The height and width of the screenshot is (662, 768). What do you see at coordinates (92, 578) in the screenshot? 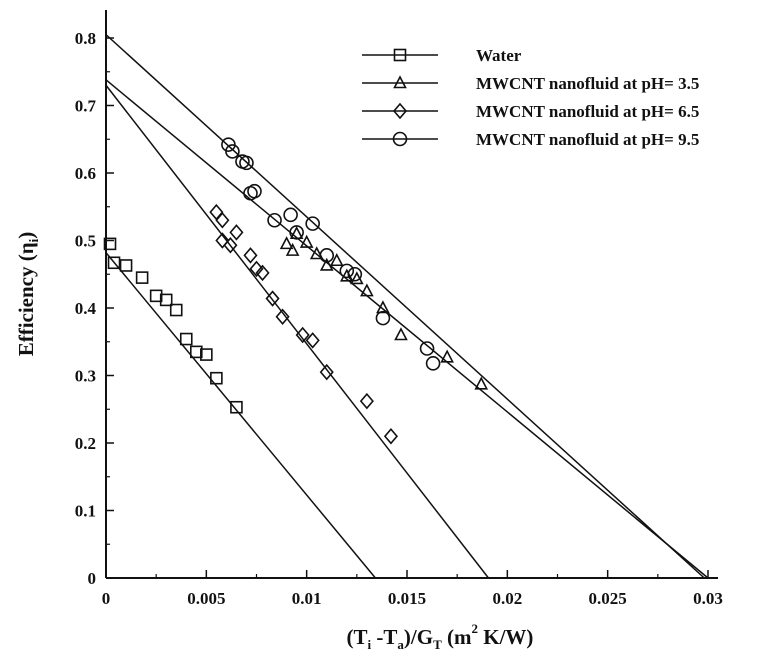
I see `y-tick-label: 0` at bounding box center [92, 578].